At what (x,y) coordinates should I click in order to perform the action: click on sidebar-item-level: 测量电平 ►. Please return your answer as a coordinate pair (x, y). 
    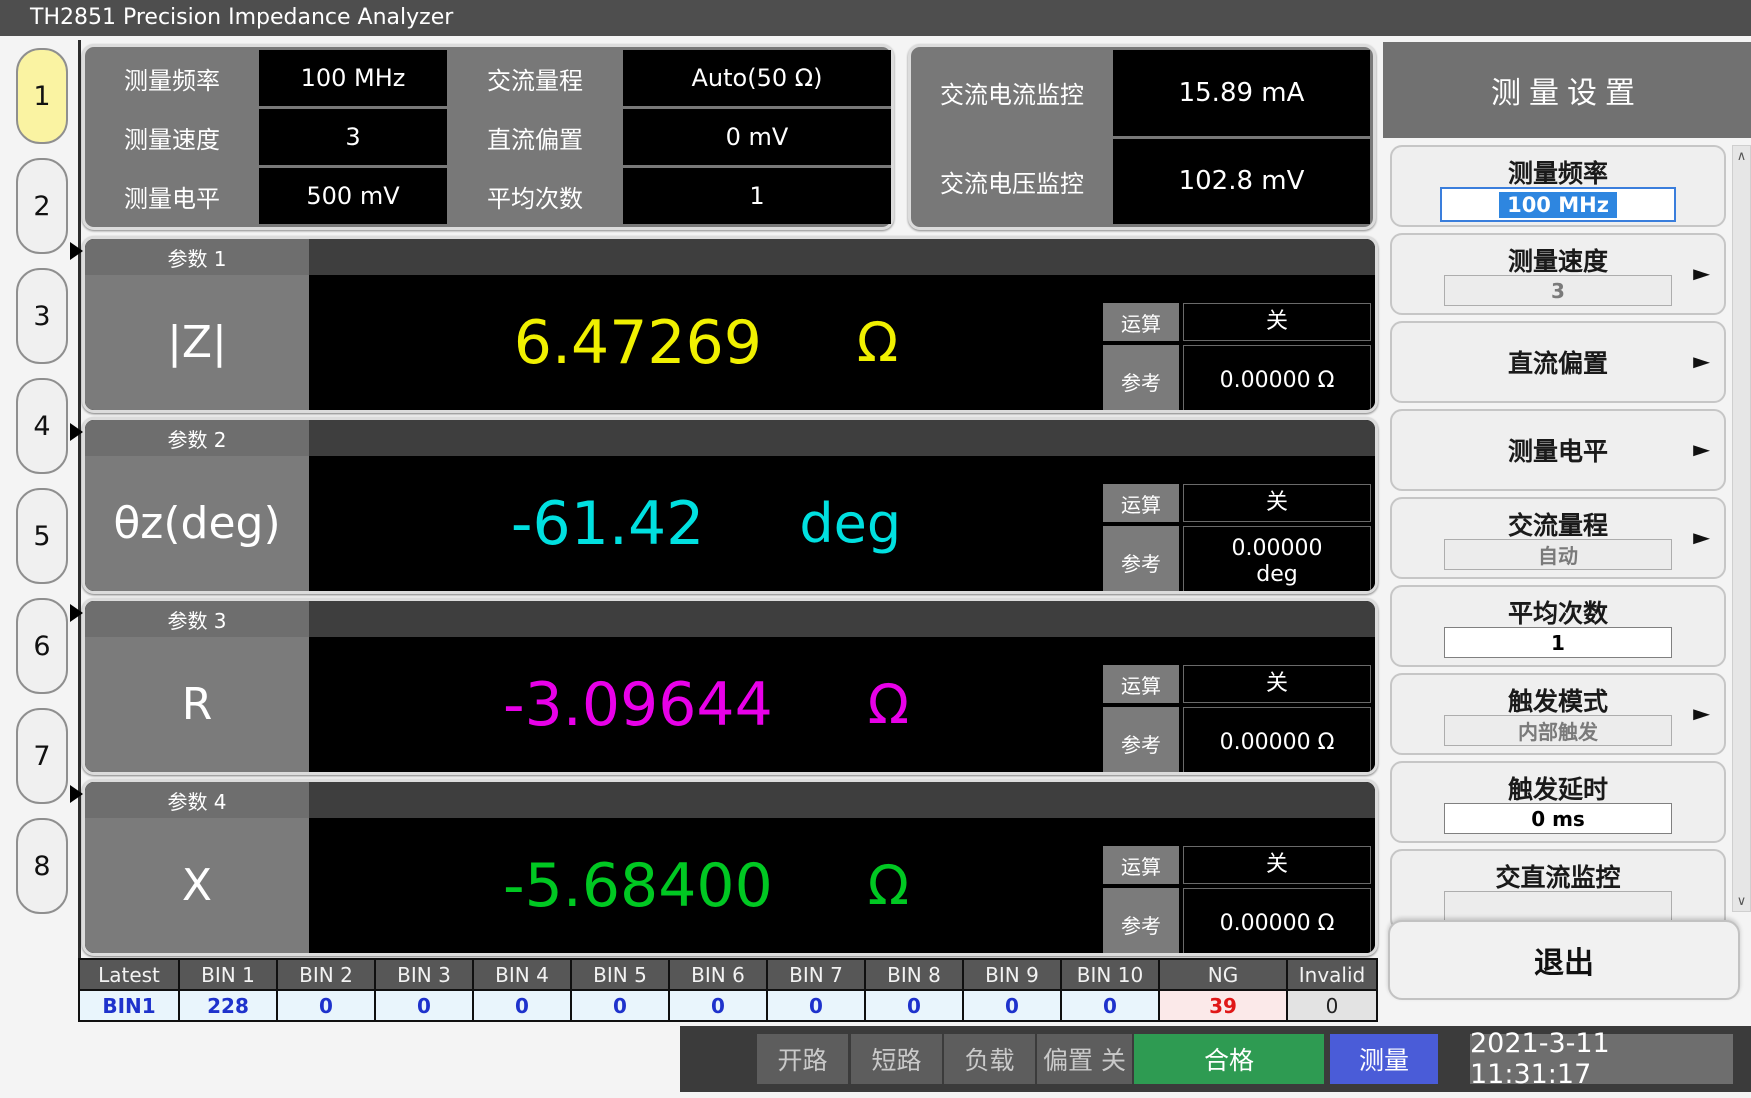
    Looking at the image, I should click on (1558, 450).